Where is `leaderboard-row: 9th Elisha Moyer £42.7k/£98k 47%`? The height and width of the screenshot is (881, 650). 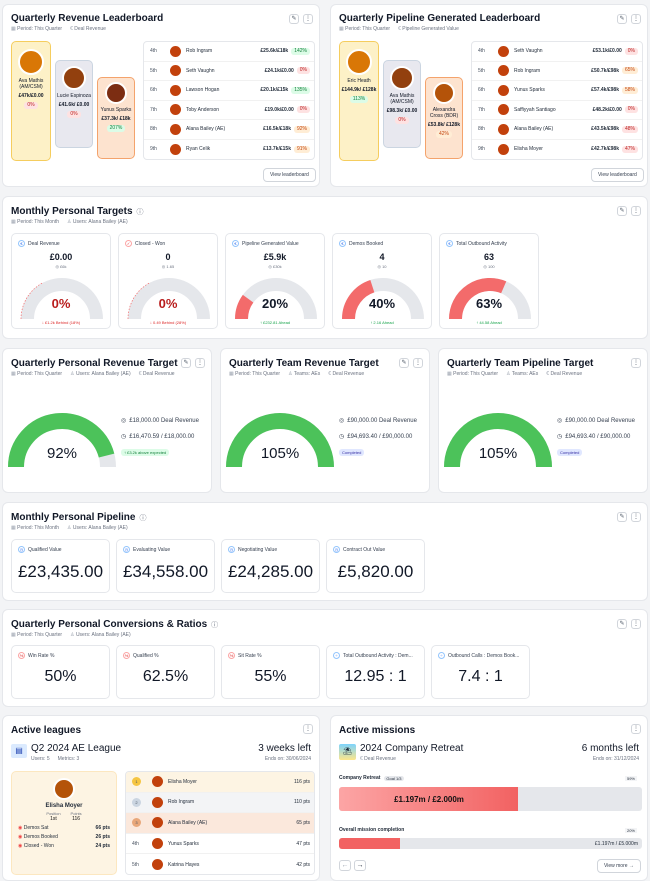
leaderboard-row: 9th Elisha Moyer £42.7k/£98k 47% is located at coordinates (557, 150).